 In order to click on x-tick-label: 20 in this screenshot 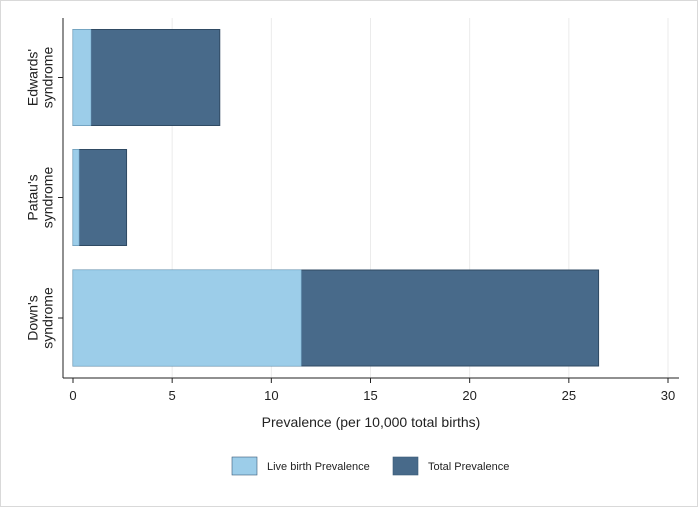, I will do `click(469, 395)`.